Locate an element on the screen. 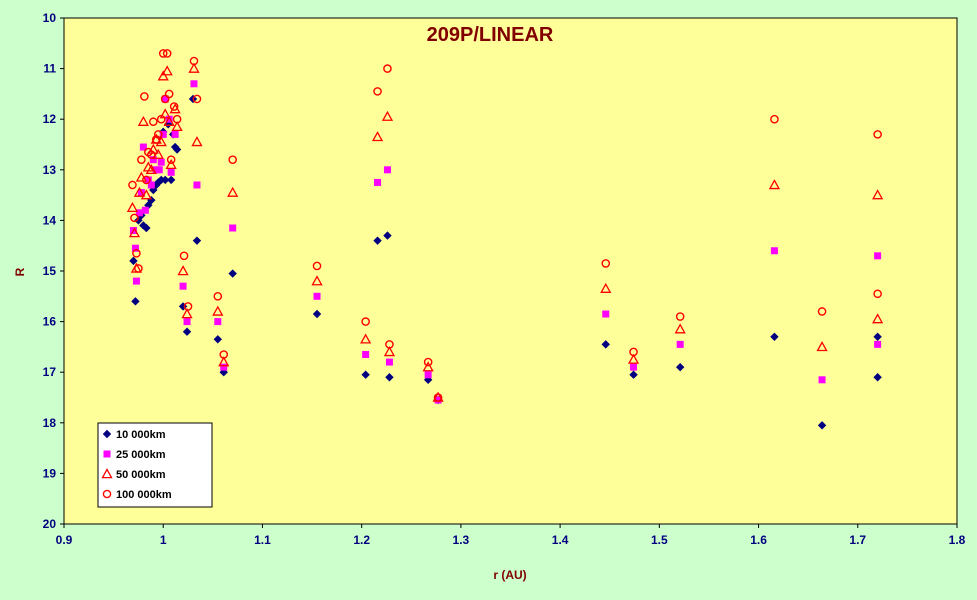 This screenshot has height=600, width=977. y-tick-label: 16 is located at coordinates (50, 322).